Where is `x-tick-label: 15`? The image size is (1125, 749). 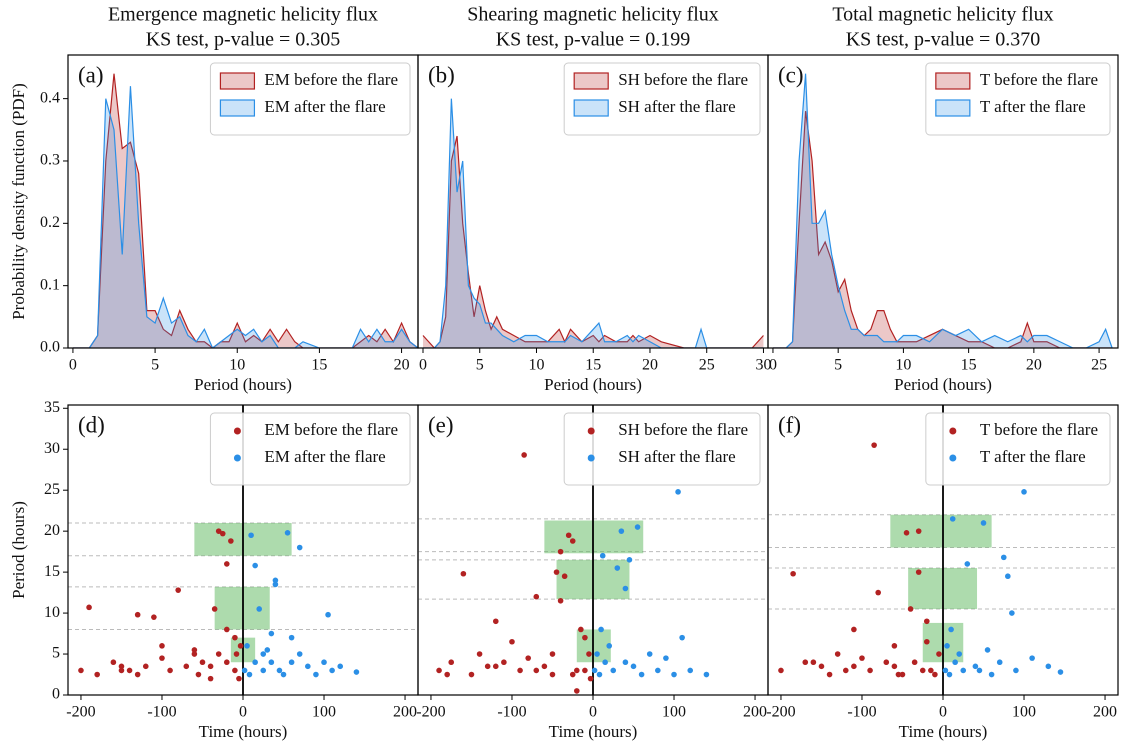
x-tick-label: 15 is located at coordinates (969, 365).